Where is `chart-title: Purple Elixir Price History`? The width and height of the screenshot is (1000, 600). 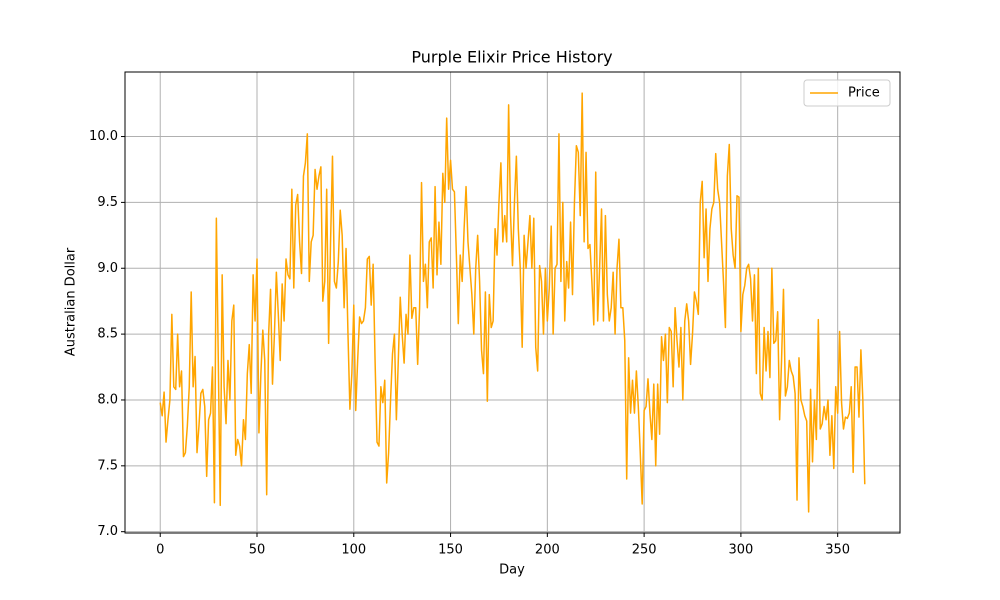
chart-title: Purple Elixir Price History is located at coordinates (511, 57).